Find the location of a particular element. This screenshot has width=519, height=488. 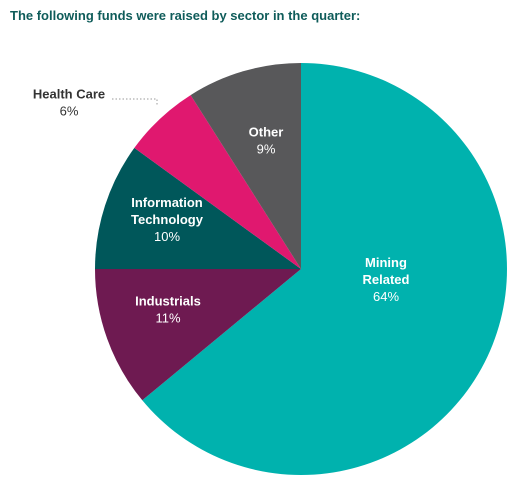

slice-label-mining-related: Mining Related 64% is located at coordinates (386, 279).